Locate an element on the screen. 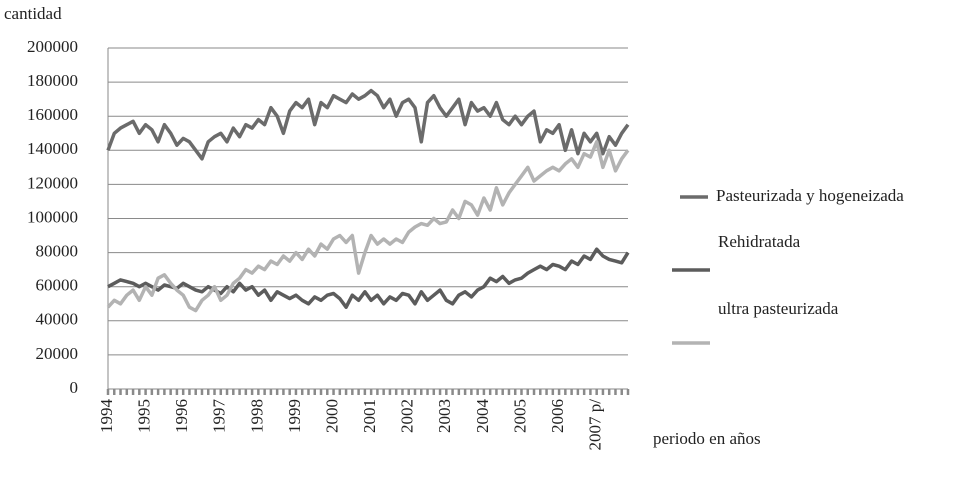  x-tick-label: 1999 is located at coordinates (294, 416).